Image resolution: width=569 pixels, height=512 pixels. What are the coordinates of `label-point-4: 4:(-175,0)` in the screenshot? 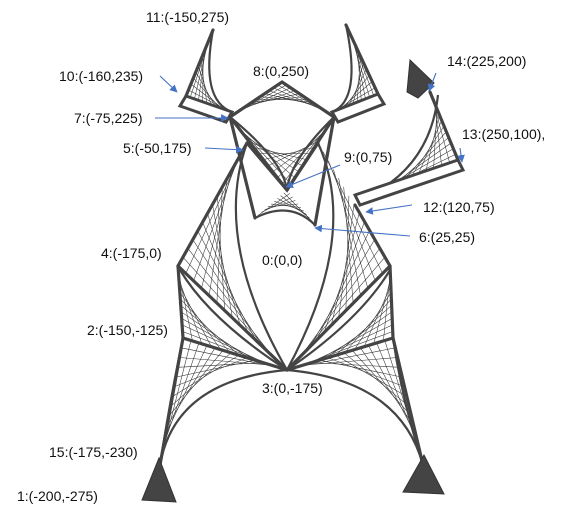 It's located at (131, 253).